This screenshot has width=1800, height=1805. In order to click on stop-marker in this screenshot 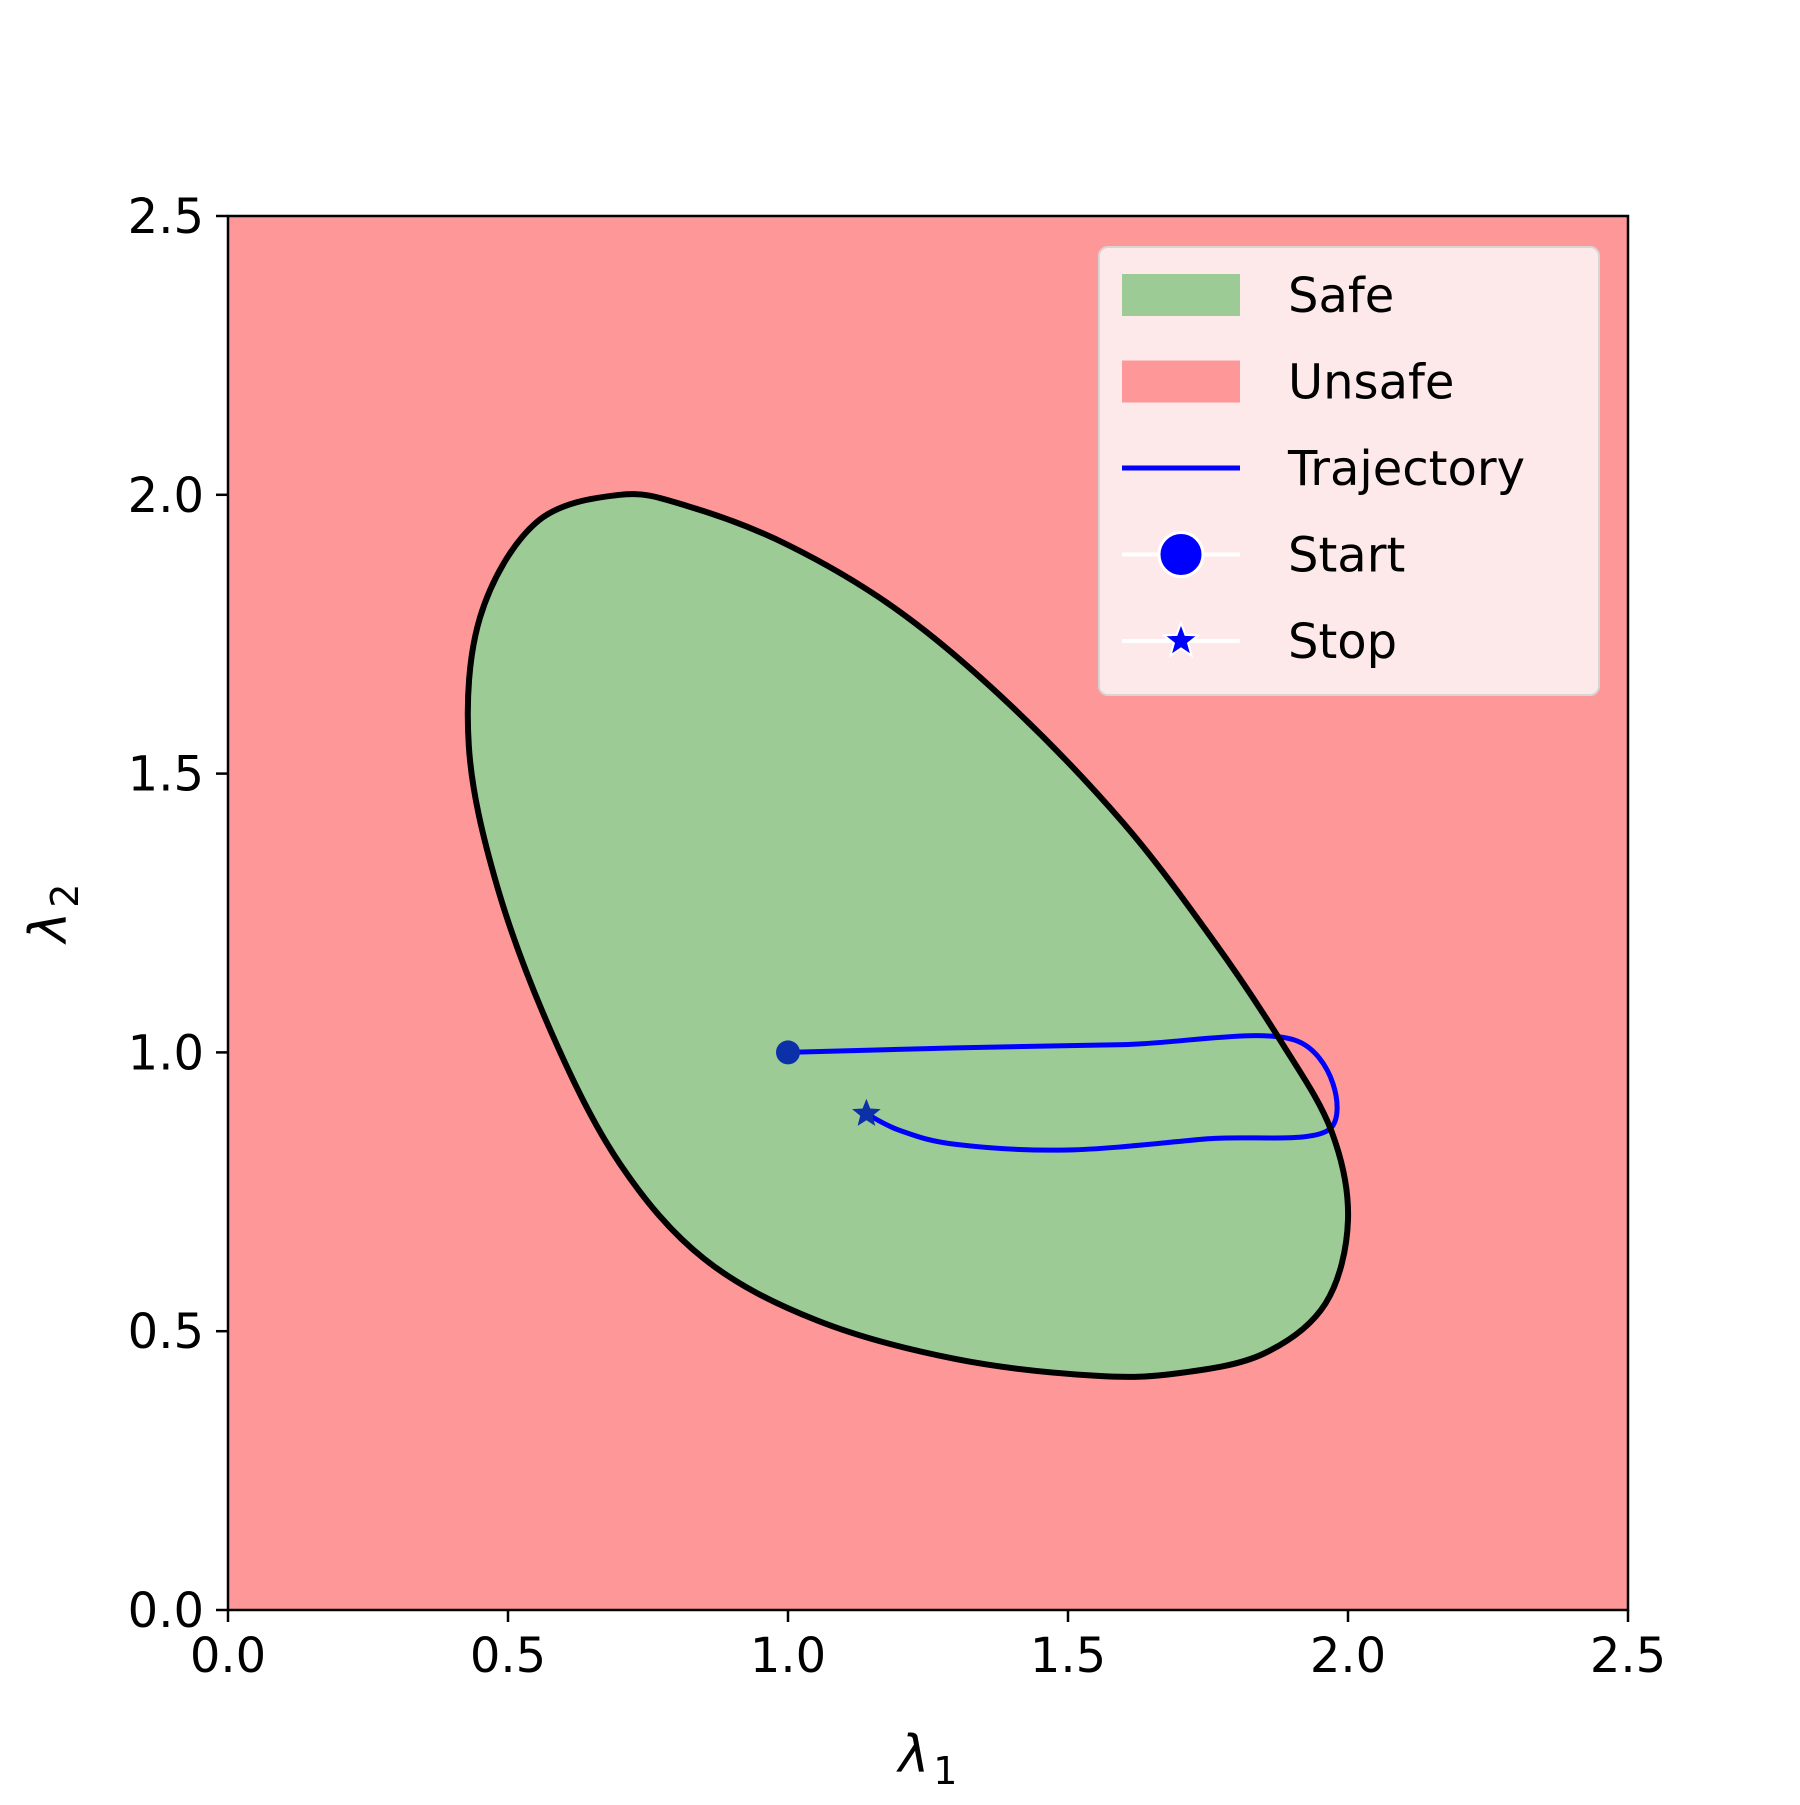, I will do `click(866, 1112)`.